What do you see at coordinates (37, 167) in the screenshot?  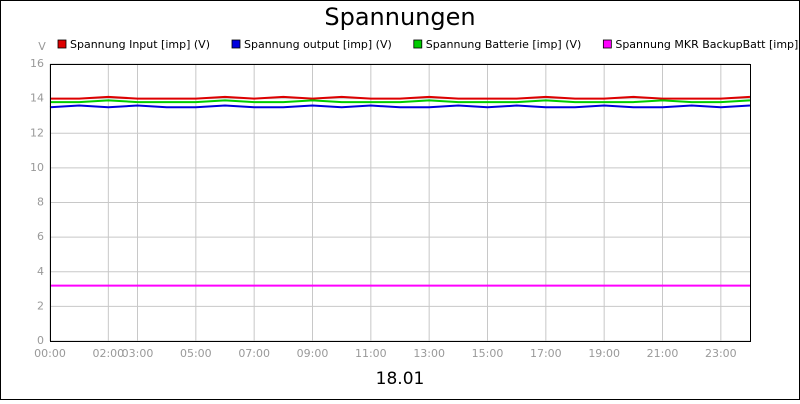 I see `y-tick-label: 10` at bounding box center [37, 167].